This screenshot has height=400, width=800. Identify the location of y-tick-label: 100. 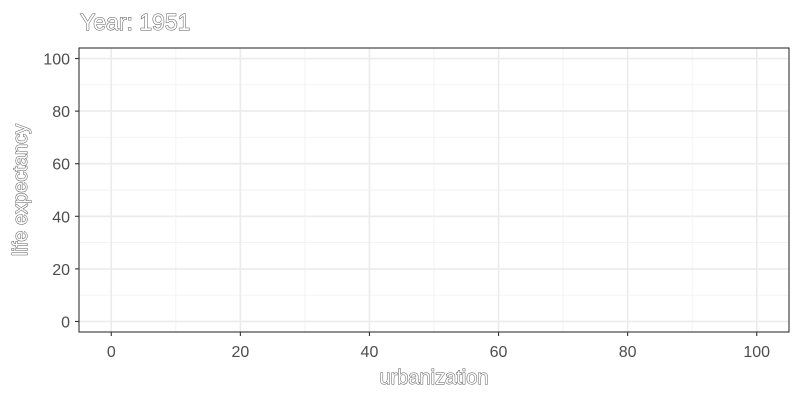
(56, 60).